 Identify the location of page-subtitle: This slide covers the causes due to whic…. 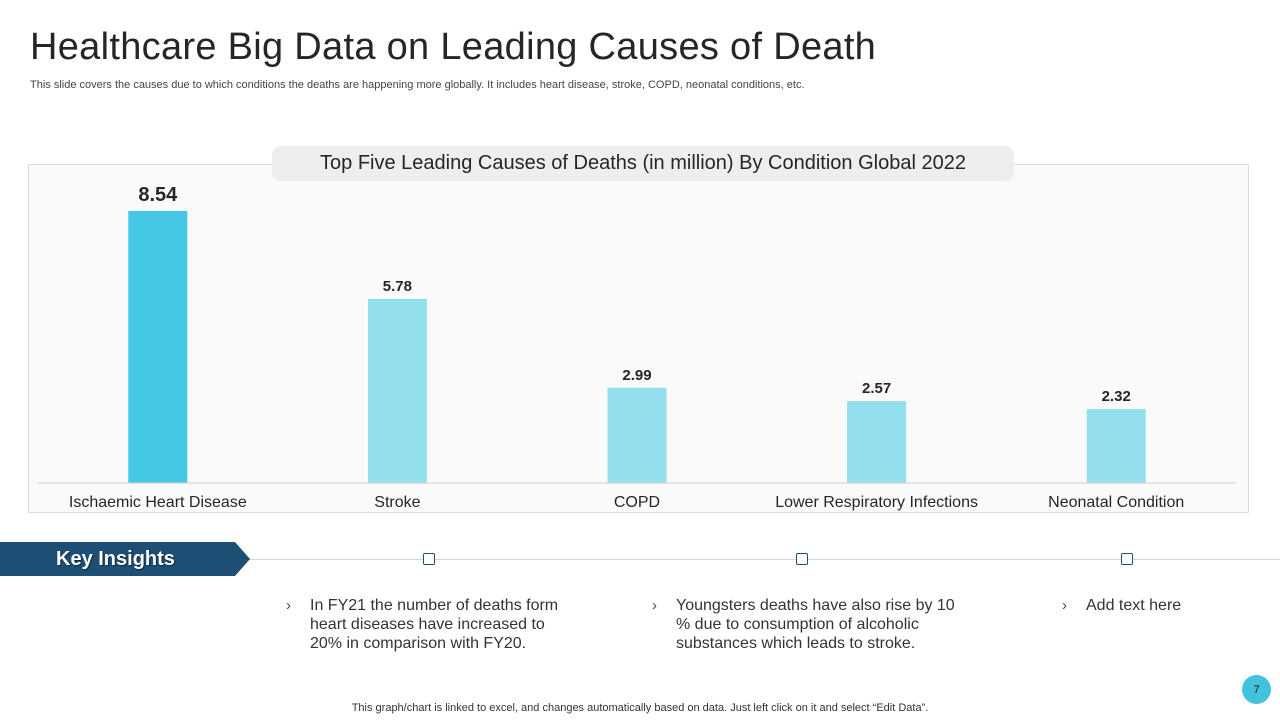
(417, 85).